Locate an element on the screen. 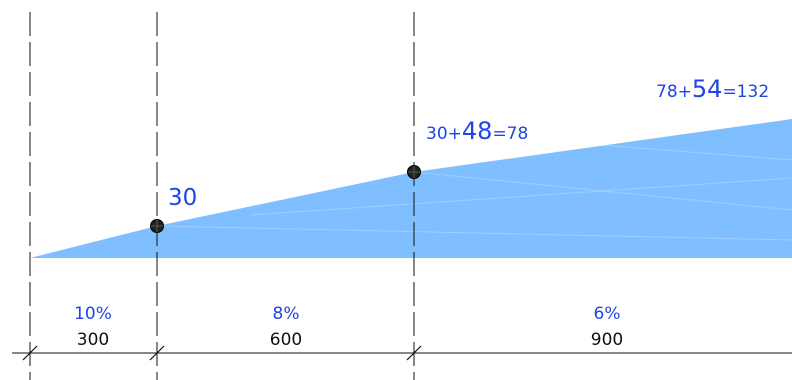 The image size is (792, 380). segment-percent-0: 10% is located at coordinates (93, 314).